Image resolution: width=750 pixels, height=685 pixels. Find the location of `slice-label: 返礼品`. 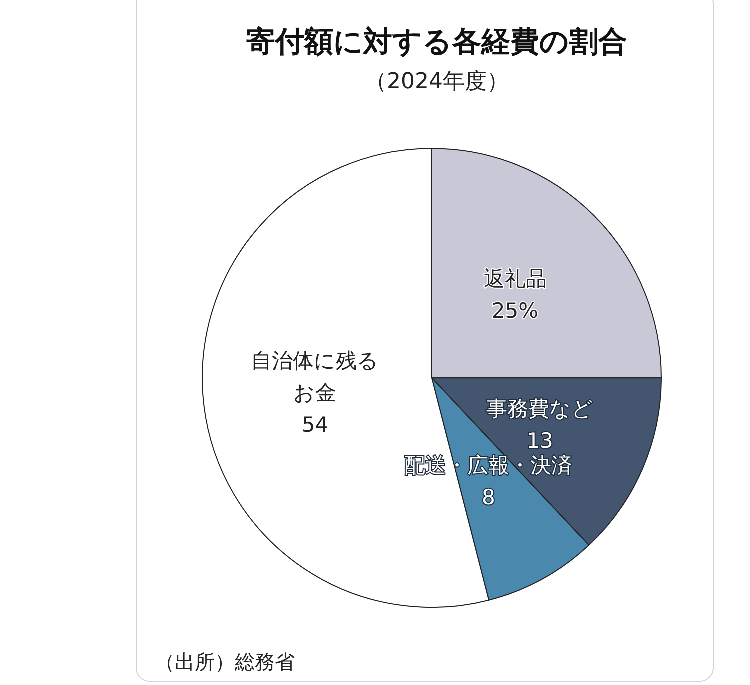

slice-label: 返礼品 is located at coordinates (515, 278).